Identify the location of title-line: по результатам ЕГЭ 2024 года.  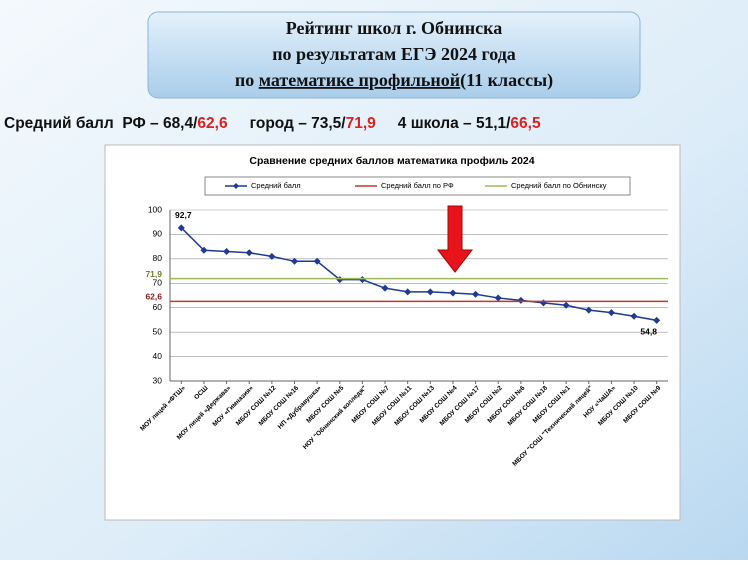
(394, 54).